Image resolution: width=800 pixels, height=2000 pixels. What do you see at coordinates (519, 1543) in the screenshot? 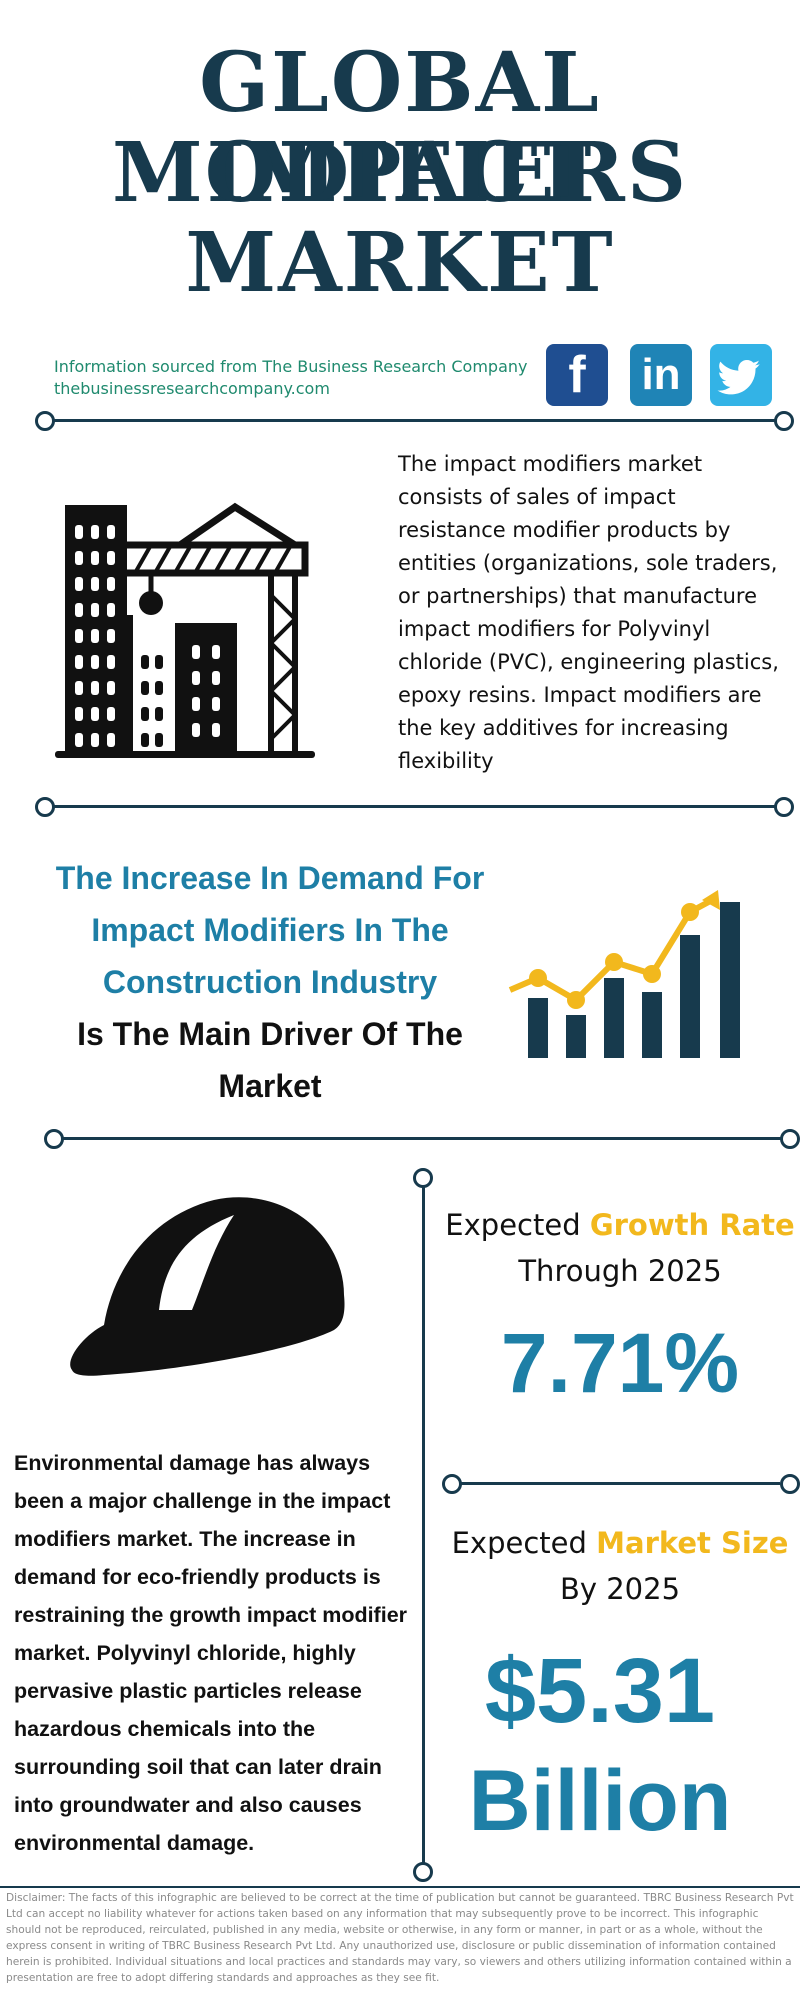
I see `market-size-prefix: Expected` at bounding box center [519, 1543].